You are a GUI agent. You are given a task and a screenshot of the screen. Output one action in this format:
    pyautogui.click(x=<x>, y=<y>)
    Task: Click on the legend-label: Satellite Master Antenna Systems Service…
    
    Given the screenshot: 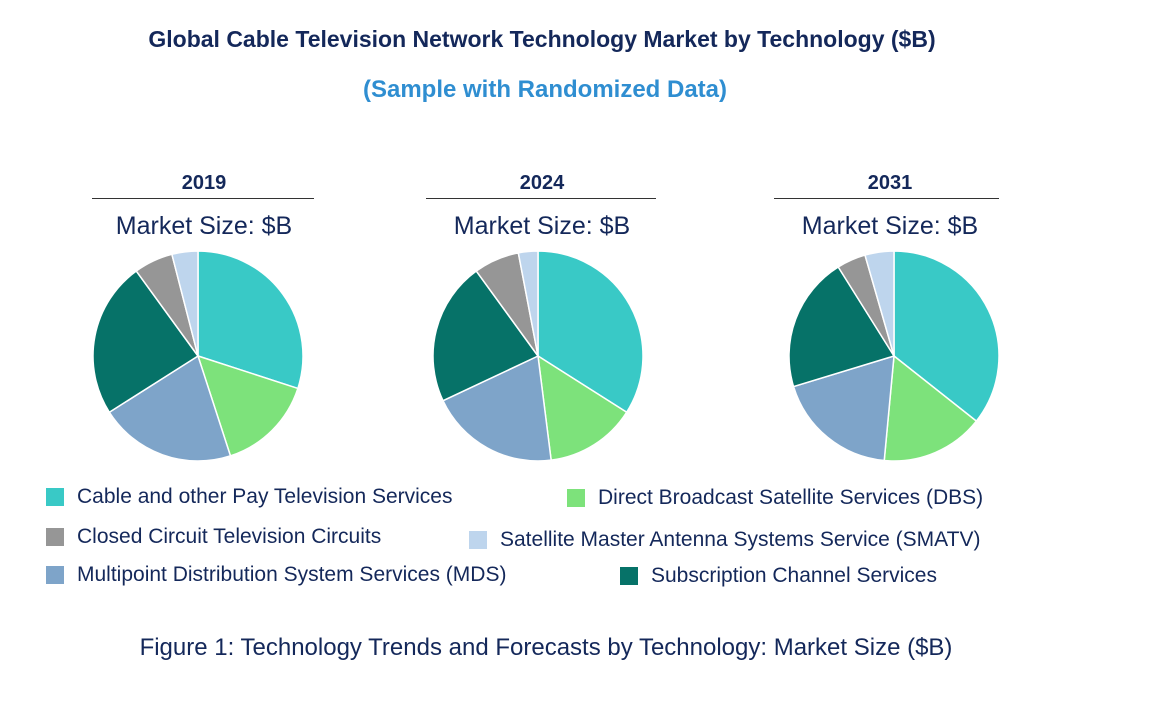 What is the action you would take?
    pyautogui.click(x=740, y=539)
    